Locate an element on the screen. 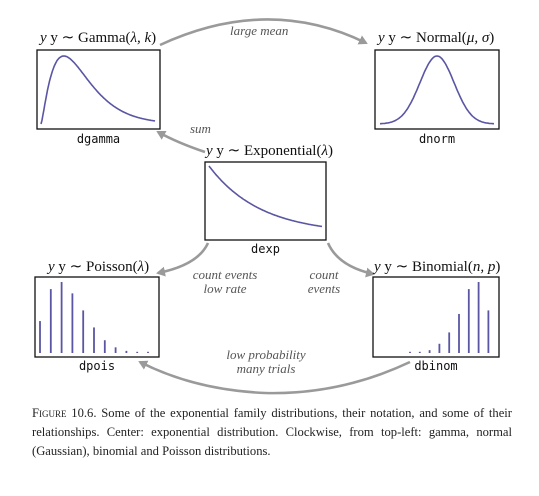 Image resolution: width=539 pixels, height=496 pixels. arrow-exponential-to-gamma is located at coordinates (181, 142).